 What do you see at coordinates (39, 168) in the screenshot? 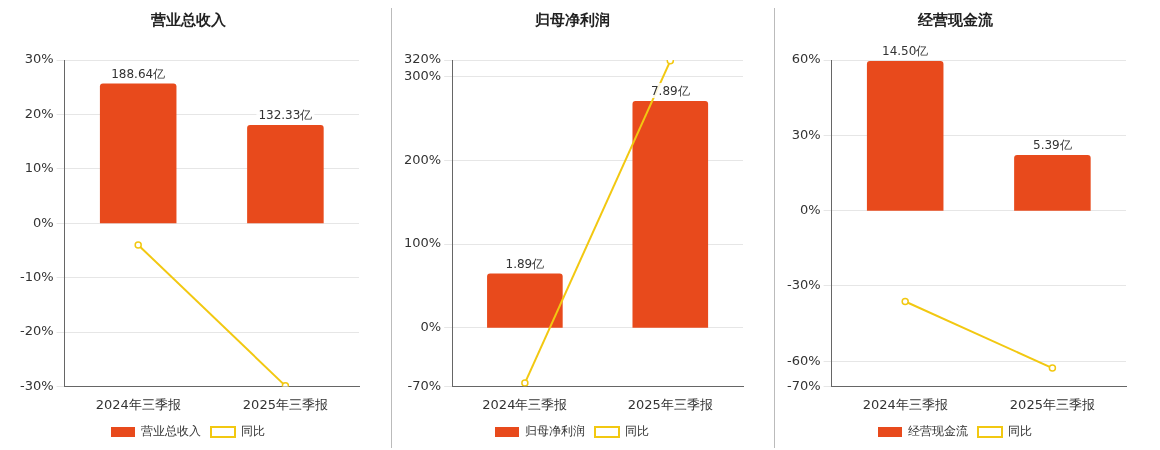
I see `y-tick-label: 10%` at bounding box center [39, 168].